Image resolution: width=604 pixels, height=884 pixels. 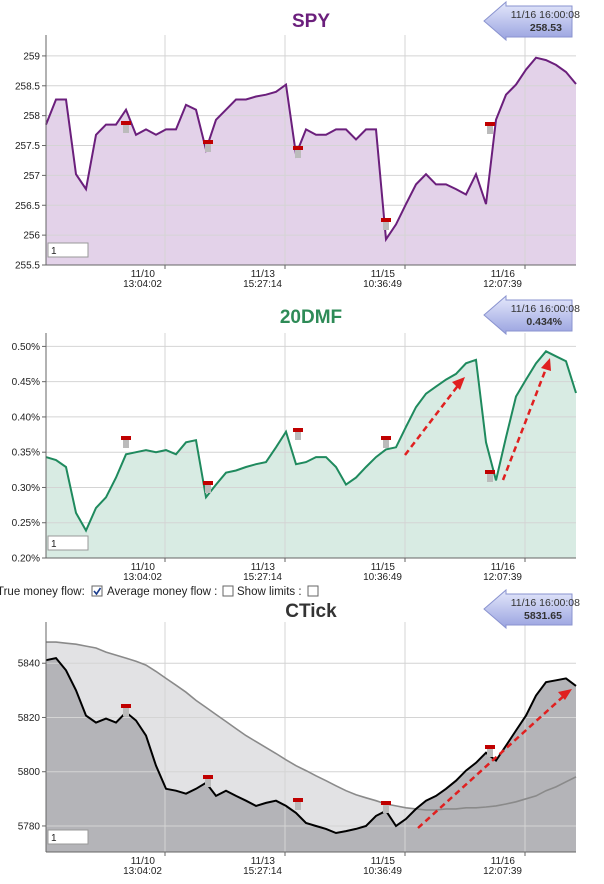 What do you see at coordinates (31, 236) in the screenshot?
I see `y-tick-label: 256` at bounding box center [31, 236].